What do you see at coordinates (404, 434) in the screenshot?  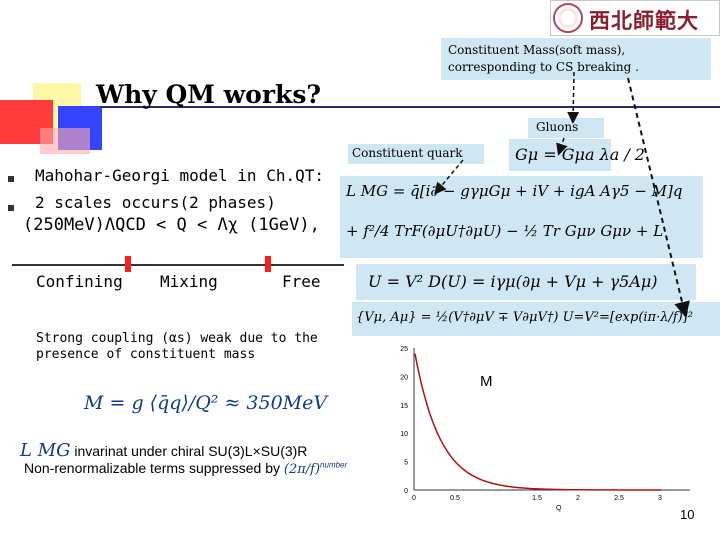 I see `y-tick-label: 10` at bounding box center [404, 434].